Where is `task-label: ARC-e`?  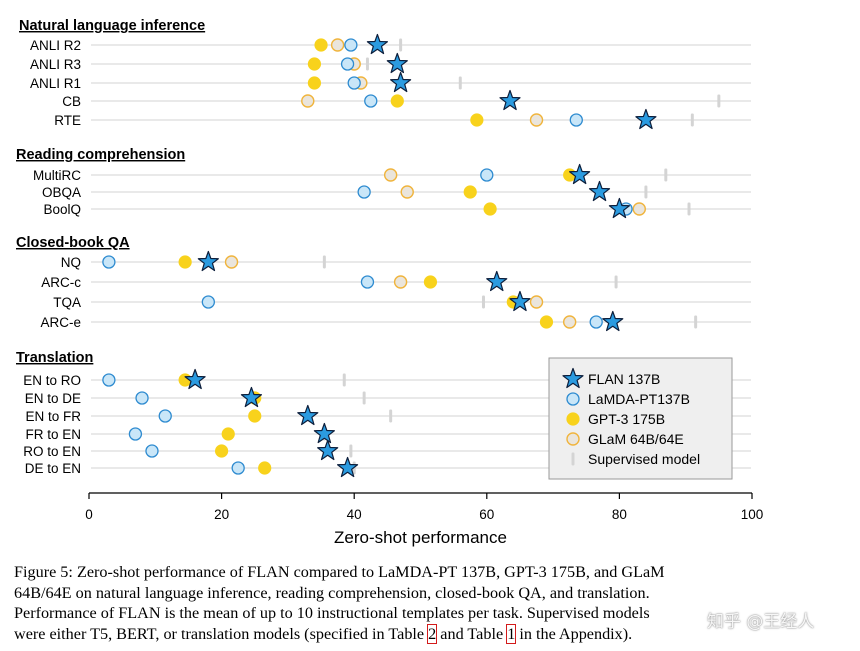 task-label: ARC-e is located at coordinates (60, 322).